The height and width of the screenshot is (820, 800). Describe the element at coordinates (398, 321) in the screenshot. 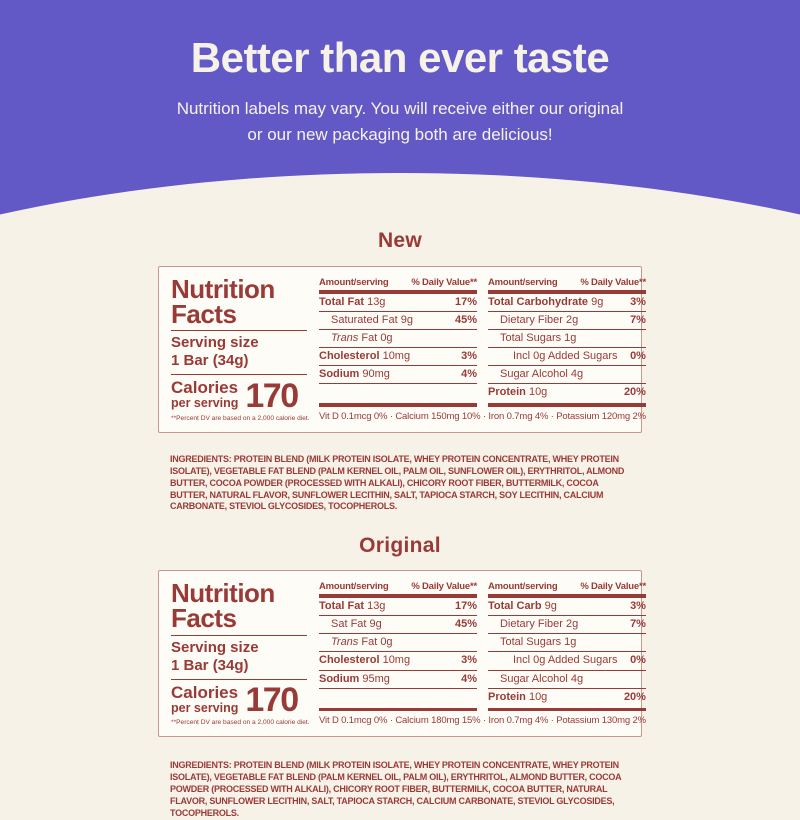

I see `nutrient-row: Saturated Fat 9g 45%` at that location.